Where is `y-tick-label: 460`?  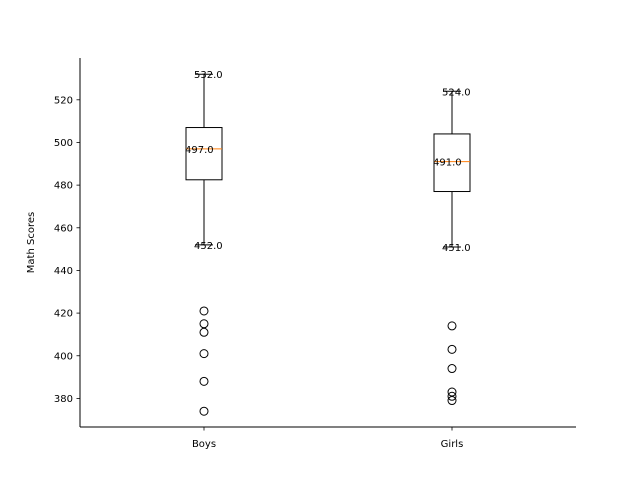 y-tick-label: 460 is located at coordinates (63, 228).